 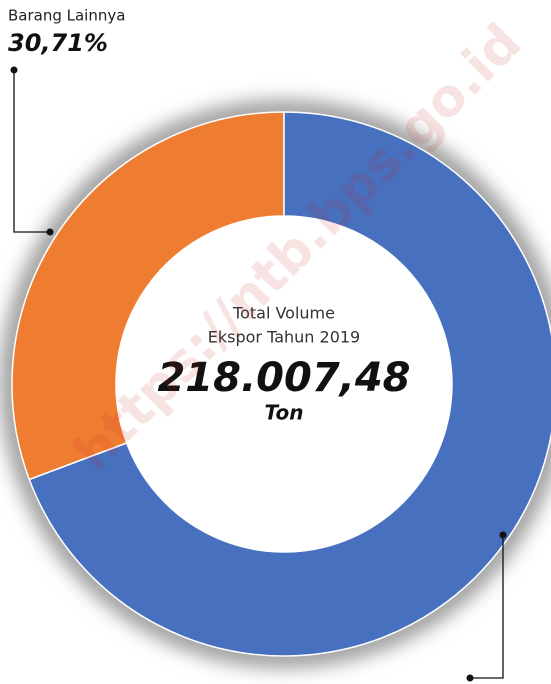 I want to click on center-value: 218.007,48, so click(x=283, y=378).